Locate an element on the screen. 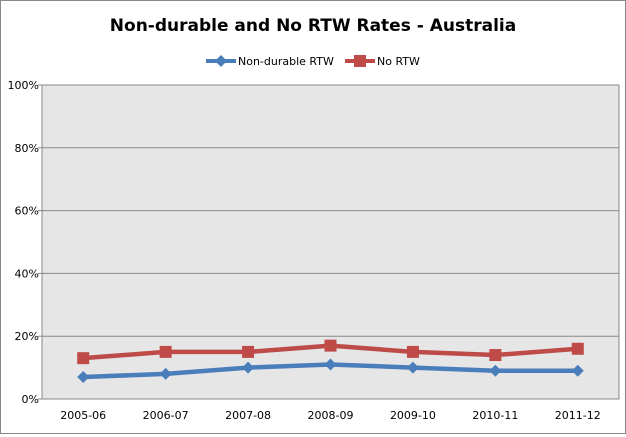  x-tick-label: 2005-06 is located at coordinates (83, 415).